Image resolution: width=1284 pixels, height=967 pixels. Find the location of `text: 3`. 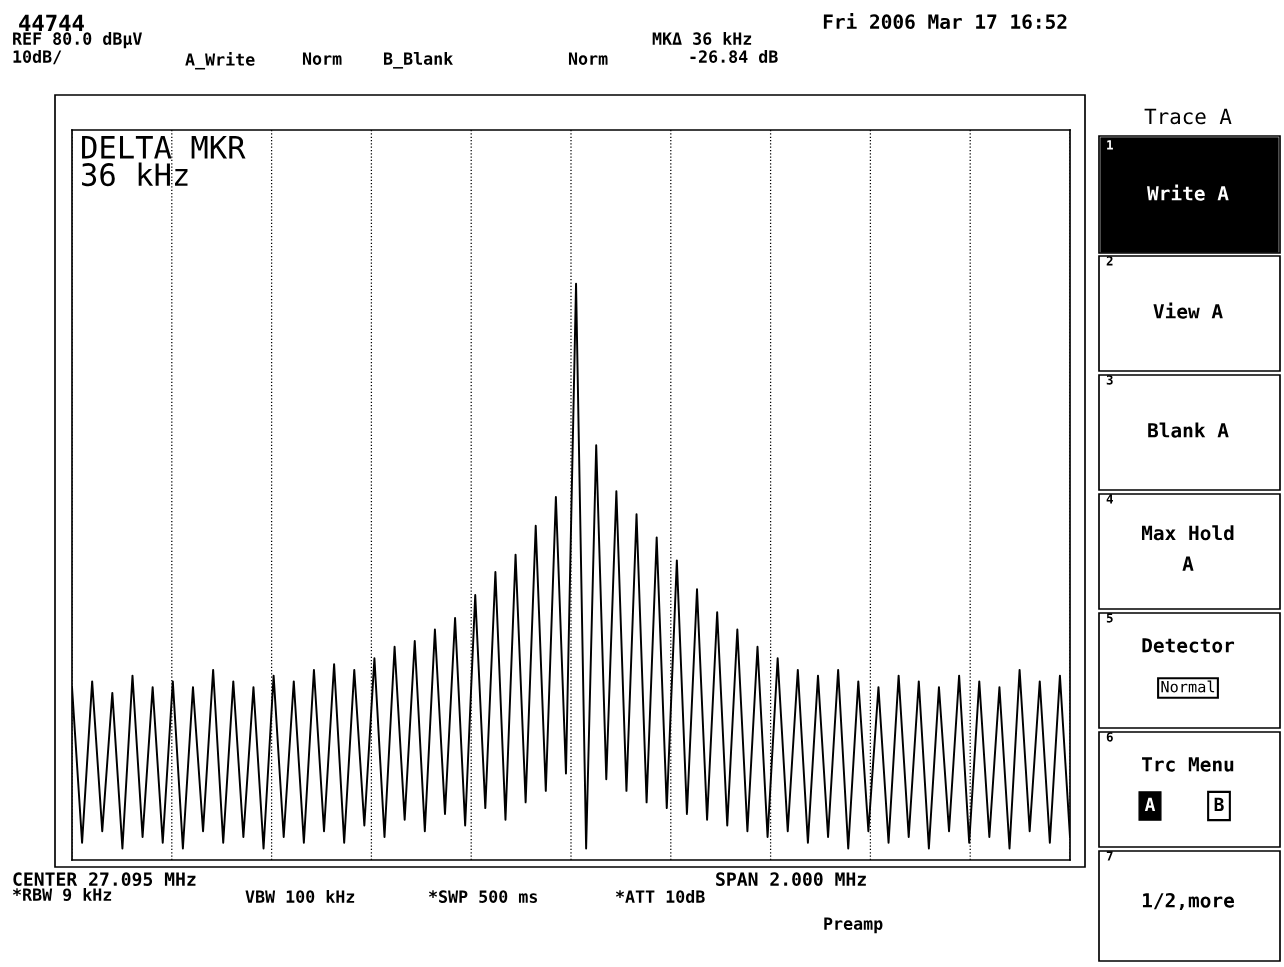

text: 3 is located at coordinates (1109, 380).